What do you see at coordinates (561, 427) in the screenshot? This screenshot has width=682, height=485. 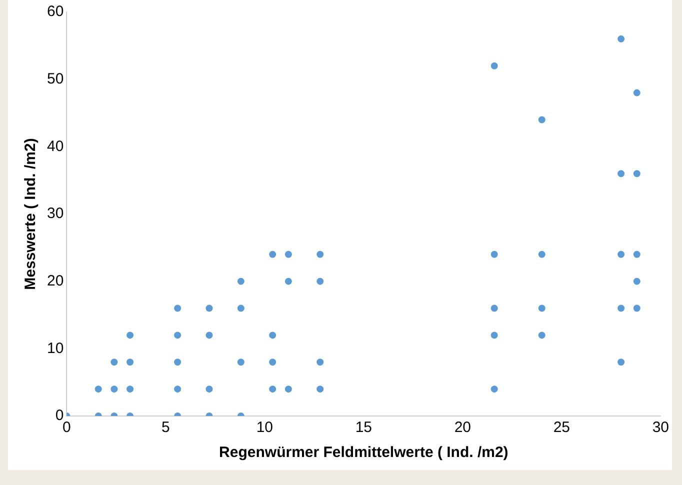 I see `x-tick-label: 25` at bounding box center [561, 427].